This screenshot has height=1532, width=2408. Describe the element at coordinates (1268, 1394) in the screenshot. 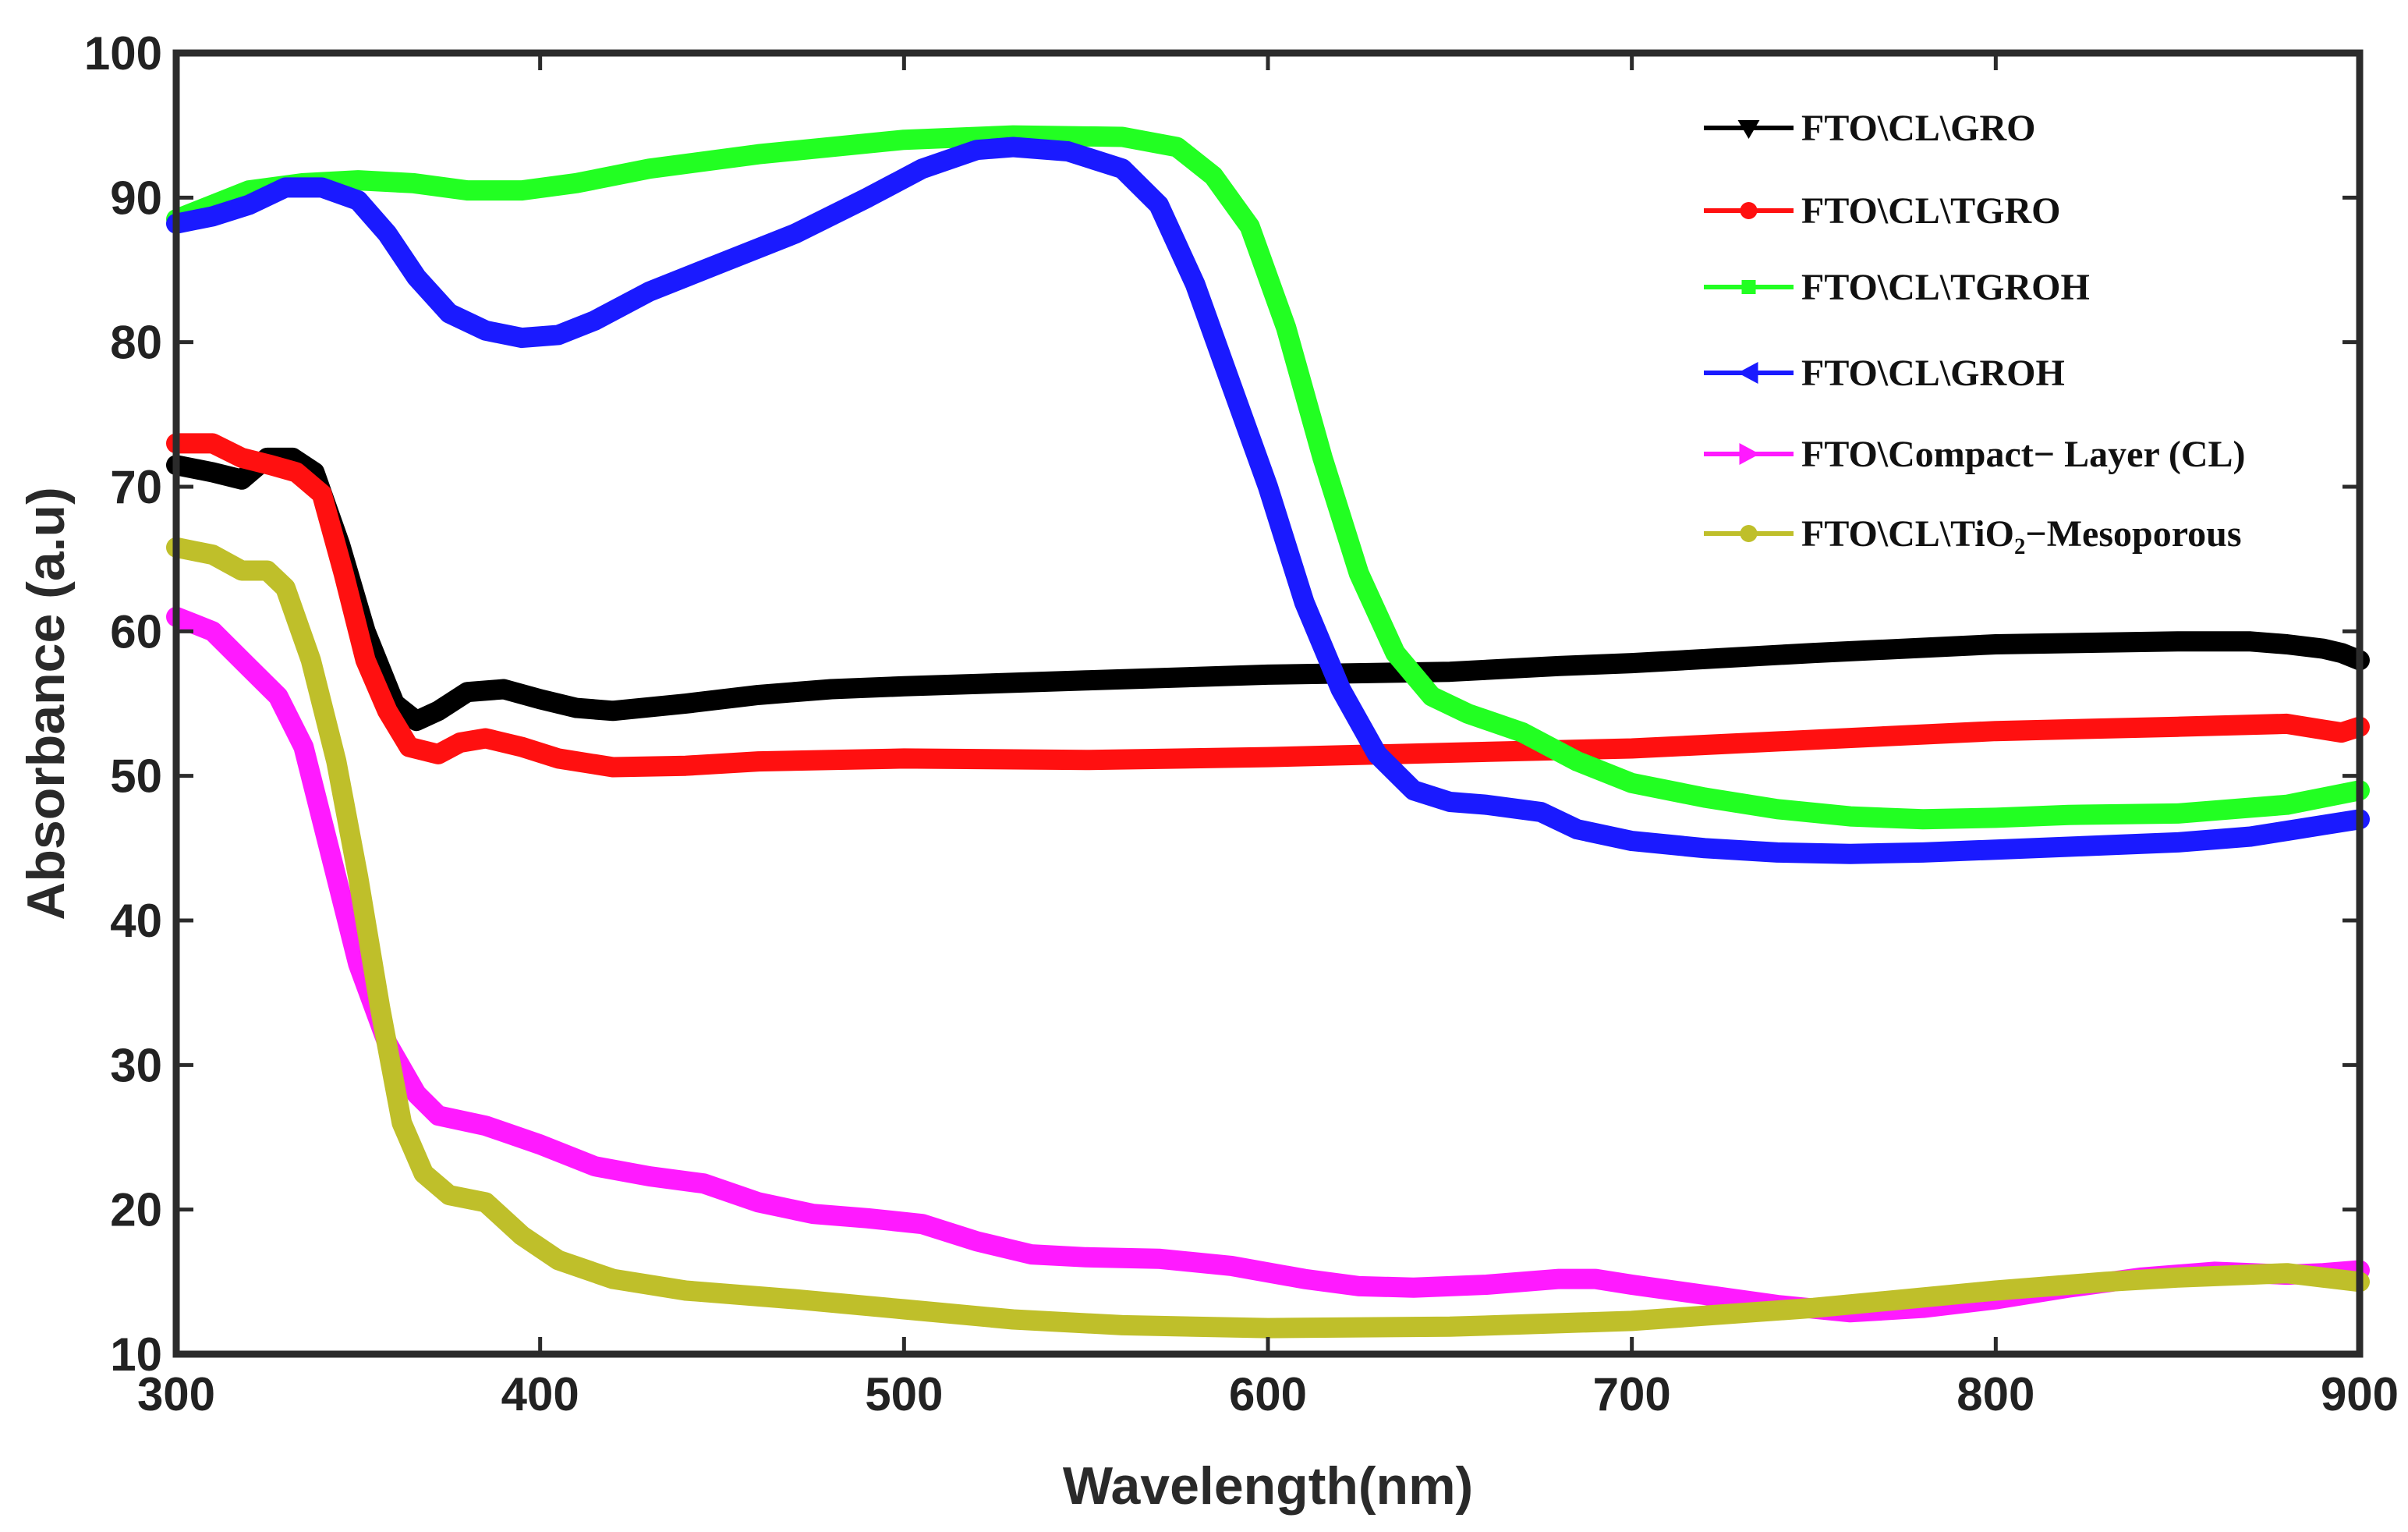

I see `x-tick-label: 600` at that location.